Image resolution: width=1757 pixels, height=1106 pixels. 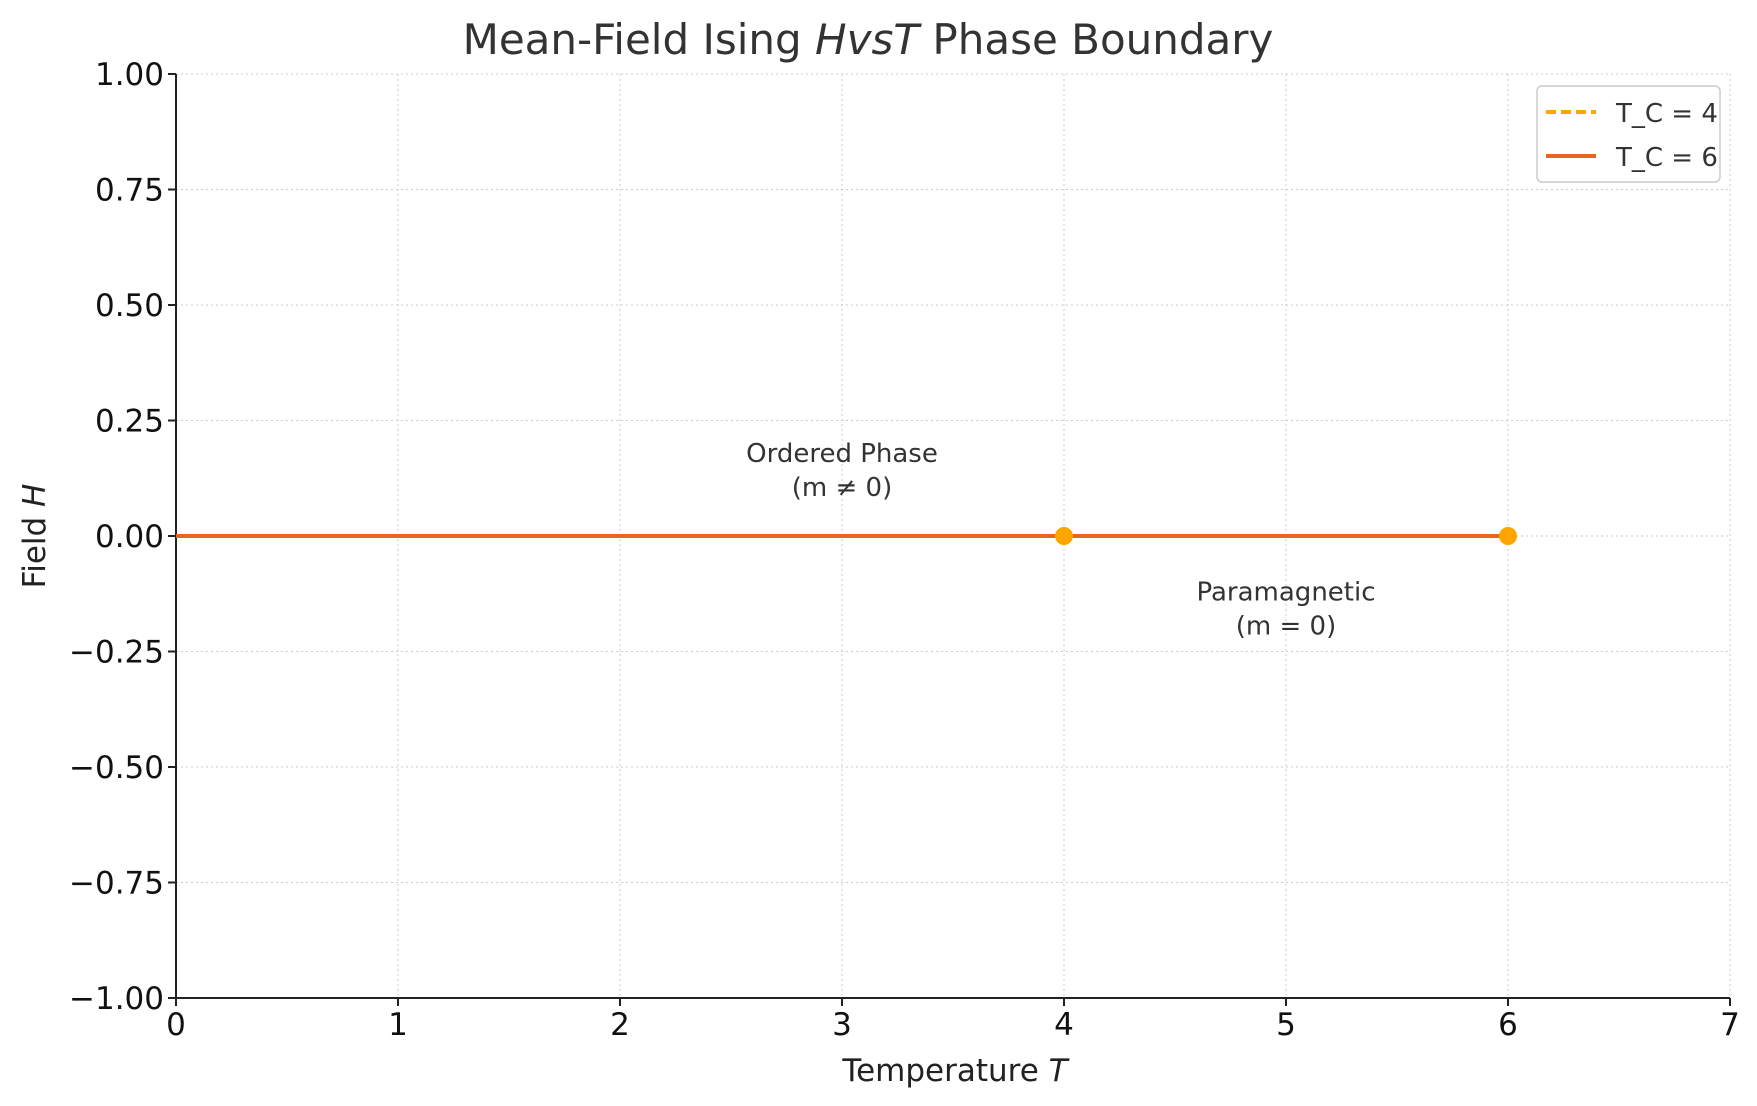 What do you see at coordinates (116, 999) in the screenshot?
I see `y-tick-label: −1.00` at bounding box center [116, 999].